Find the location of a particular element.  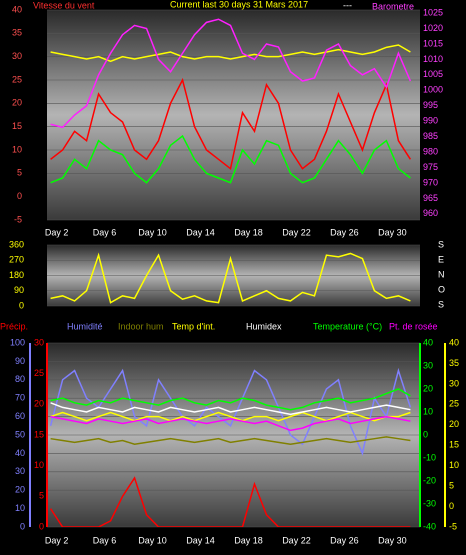

y-tick-label: 70 is located at coordinates (20, 398).